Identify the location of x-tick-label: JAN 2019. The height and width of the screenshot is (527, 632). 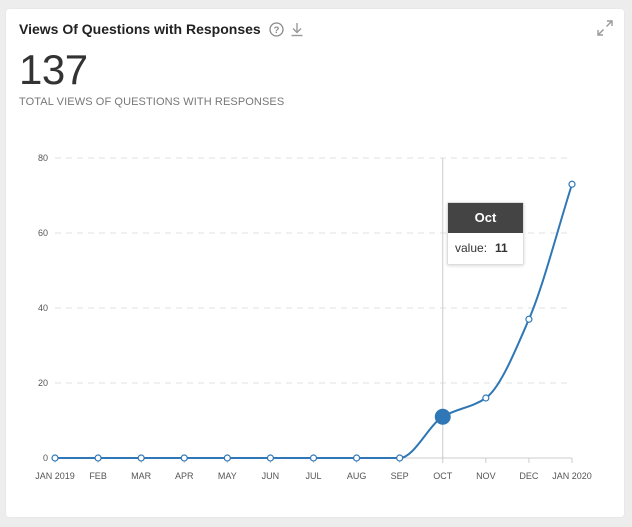
(55, 476).